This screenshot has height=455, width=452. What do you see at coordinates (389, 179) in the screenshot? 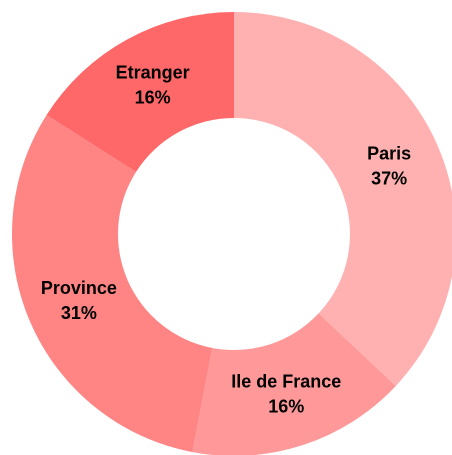
I see `value-label: 37%` at bounding box center [389, 179].